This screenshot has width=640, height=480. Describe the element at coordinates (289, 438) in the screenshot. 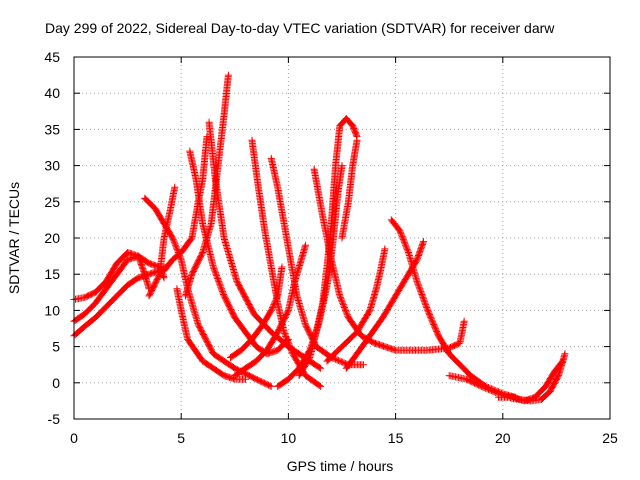

I see `x-tick-label: 10` at that location.